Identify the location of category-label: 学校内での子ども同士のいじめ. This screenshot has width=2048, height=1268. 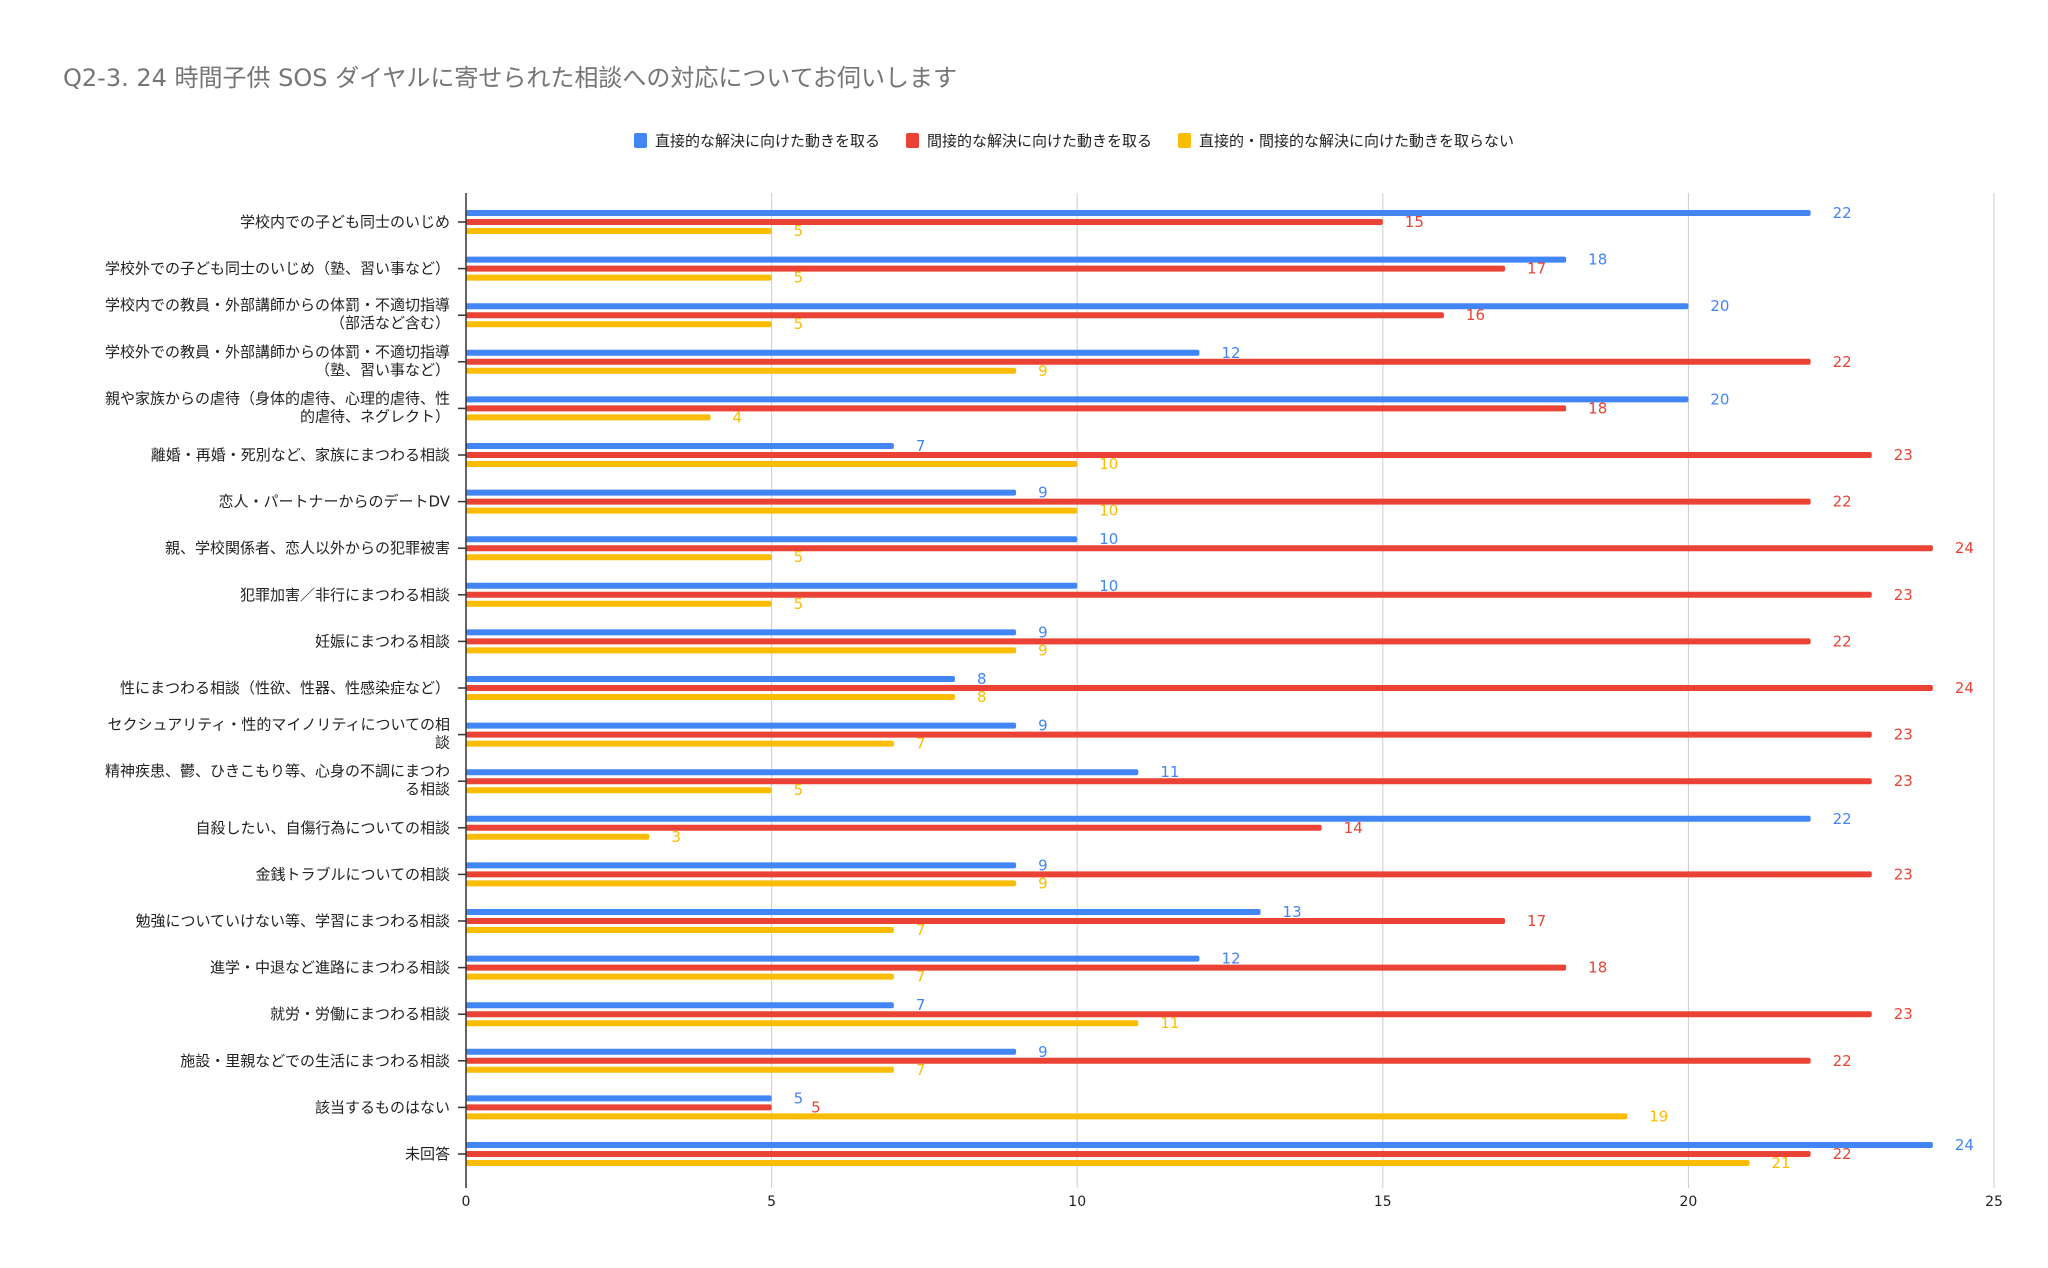
(345, 222).